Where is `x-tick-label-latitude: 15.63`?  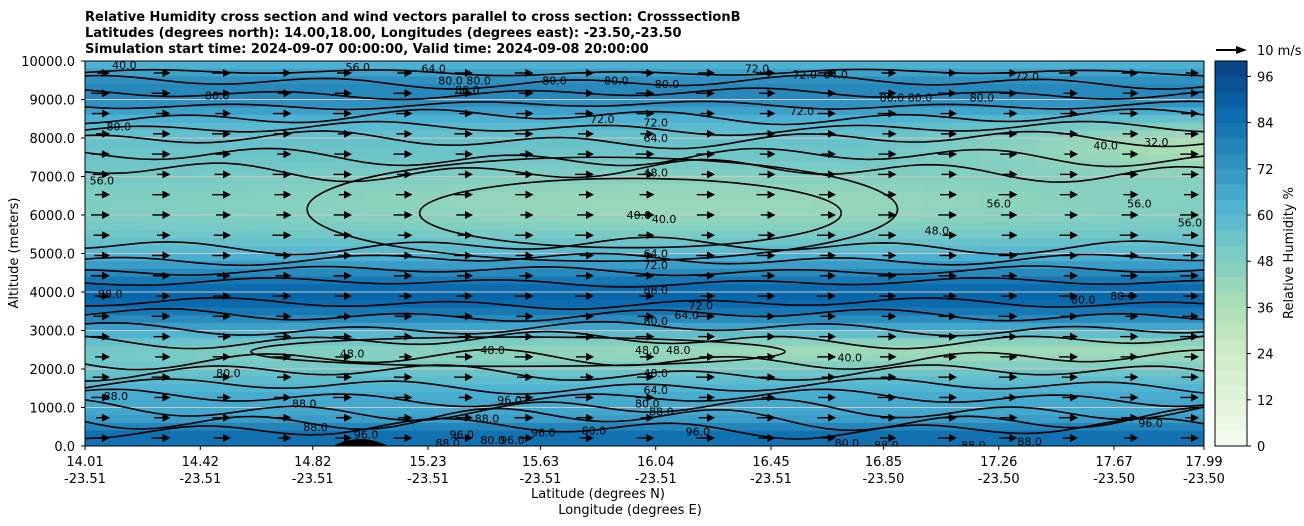
x-tick-label-latitude: 15.63 is located at coordinates (540, 462).